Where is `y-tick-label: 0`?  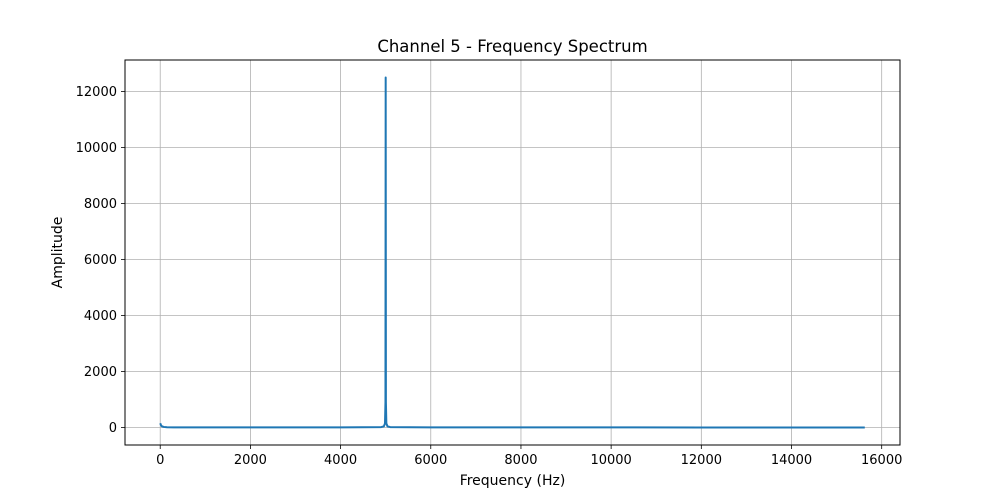
y-tick-label: 0 is located at coordinates (113, 428).